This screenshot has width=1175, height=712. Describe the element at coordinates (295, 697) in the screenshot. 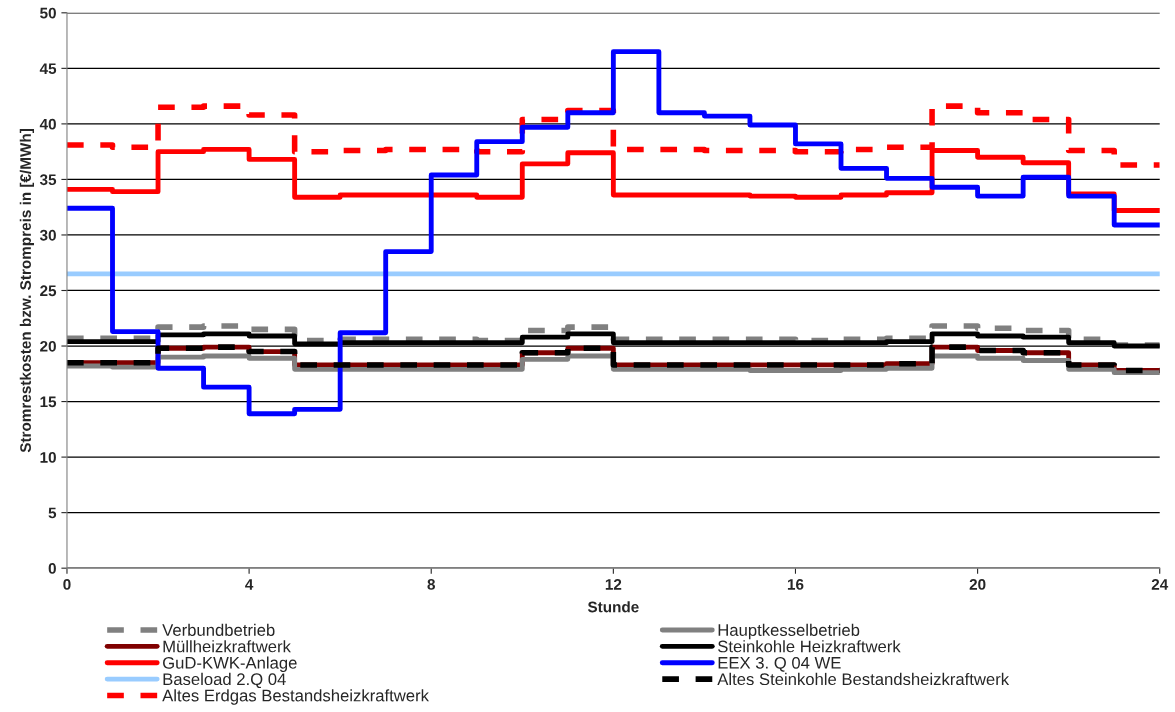

I see `legend-label: Altes Erdgas Bestandsheizkraftwerk` at that location.